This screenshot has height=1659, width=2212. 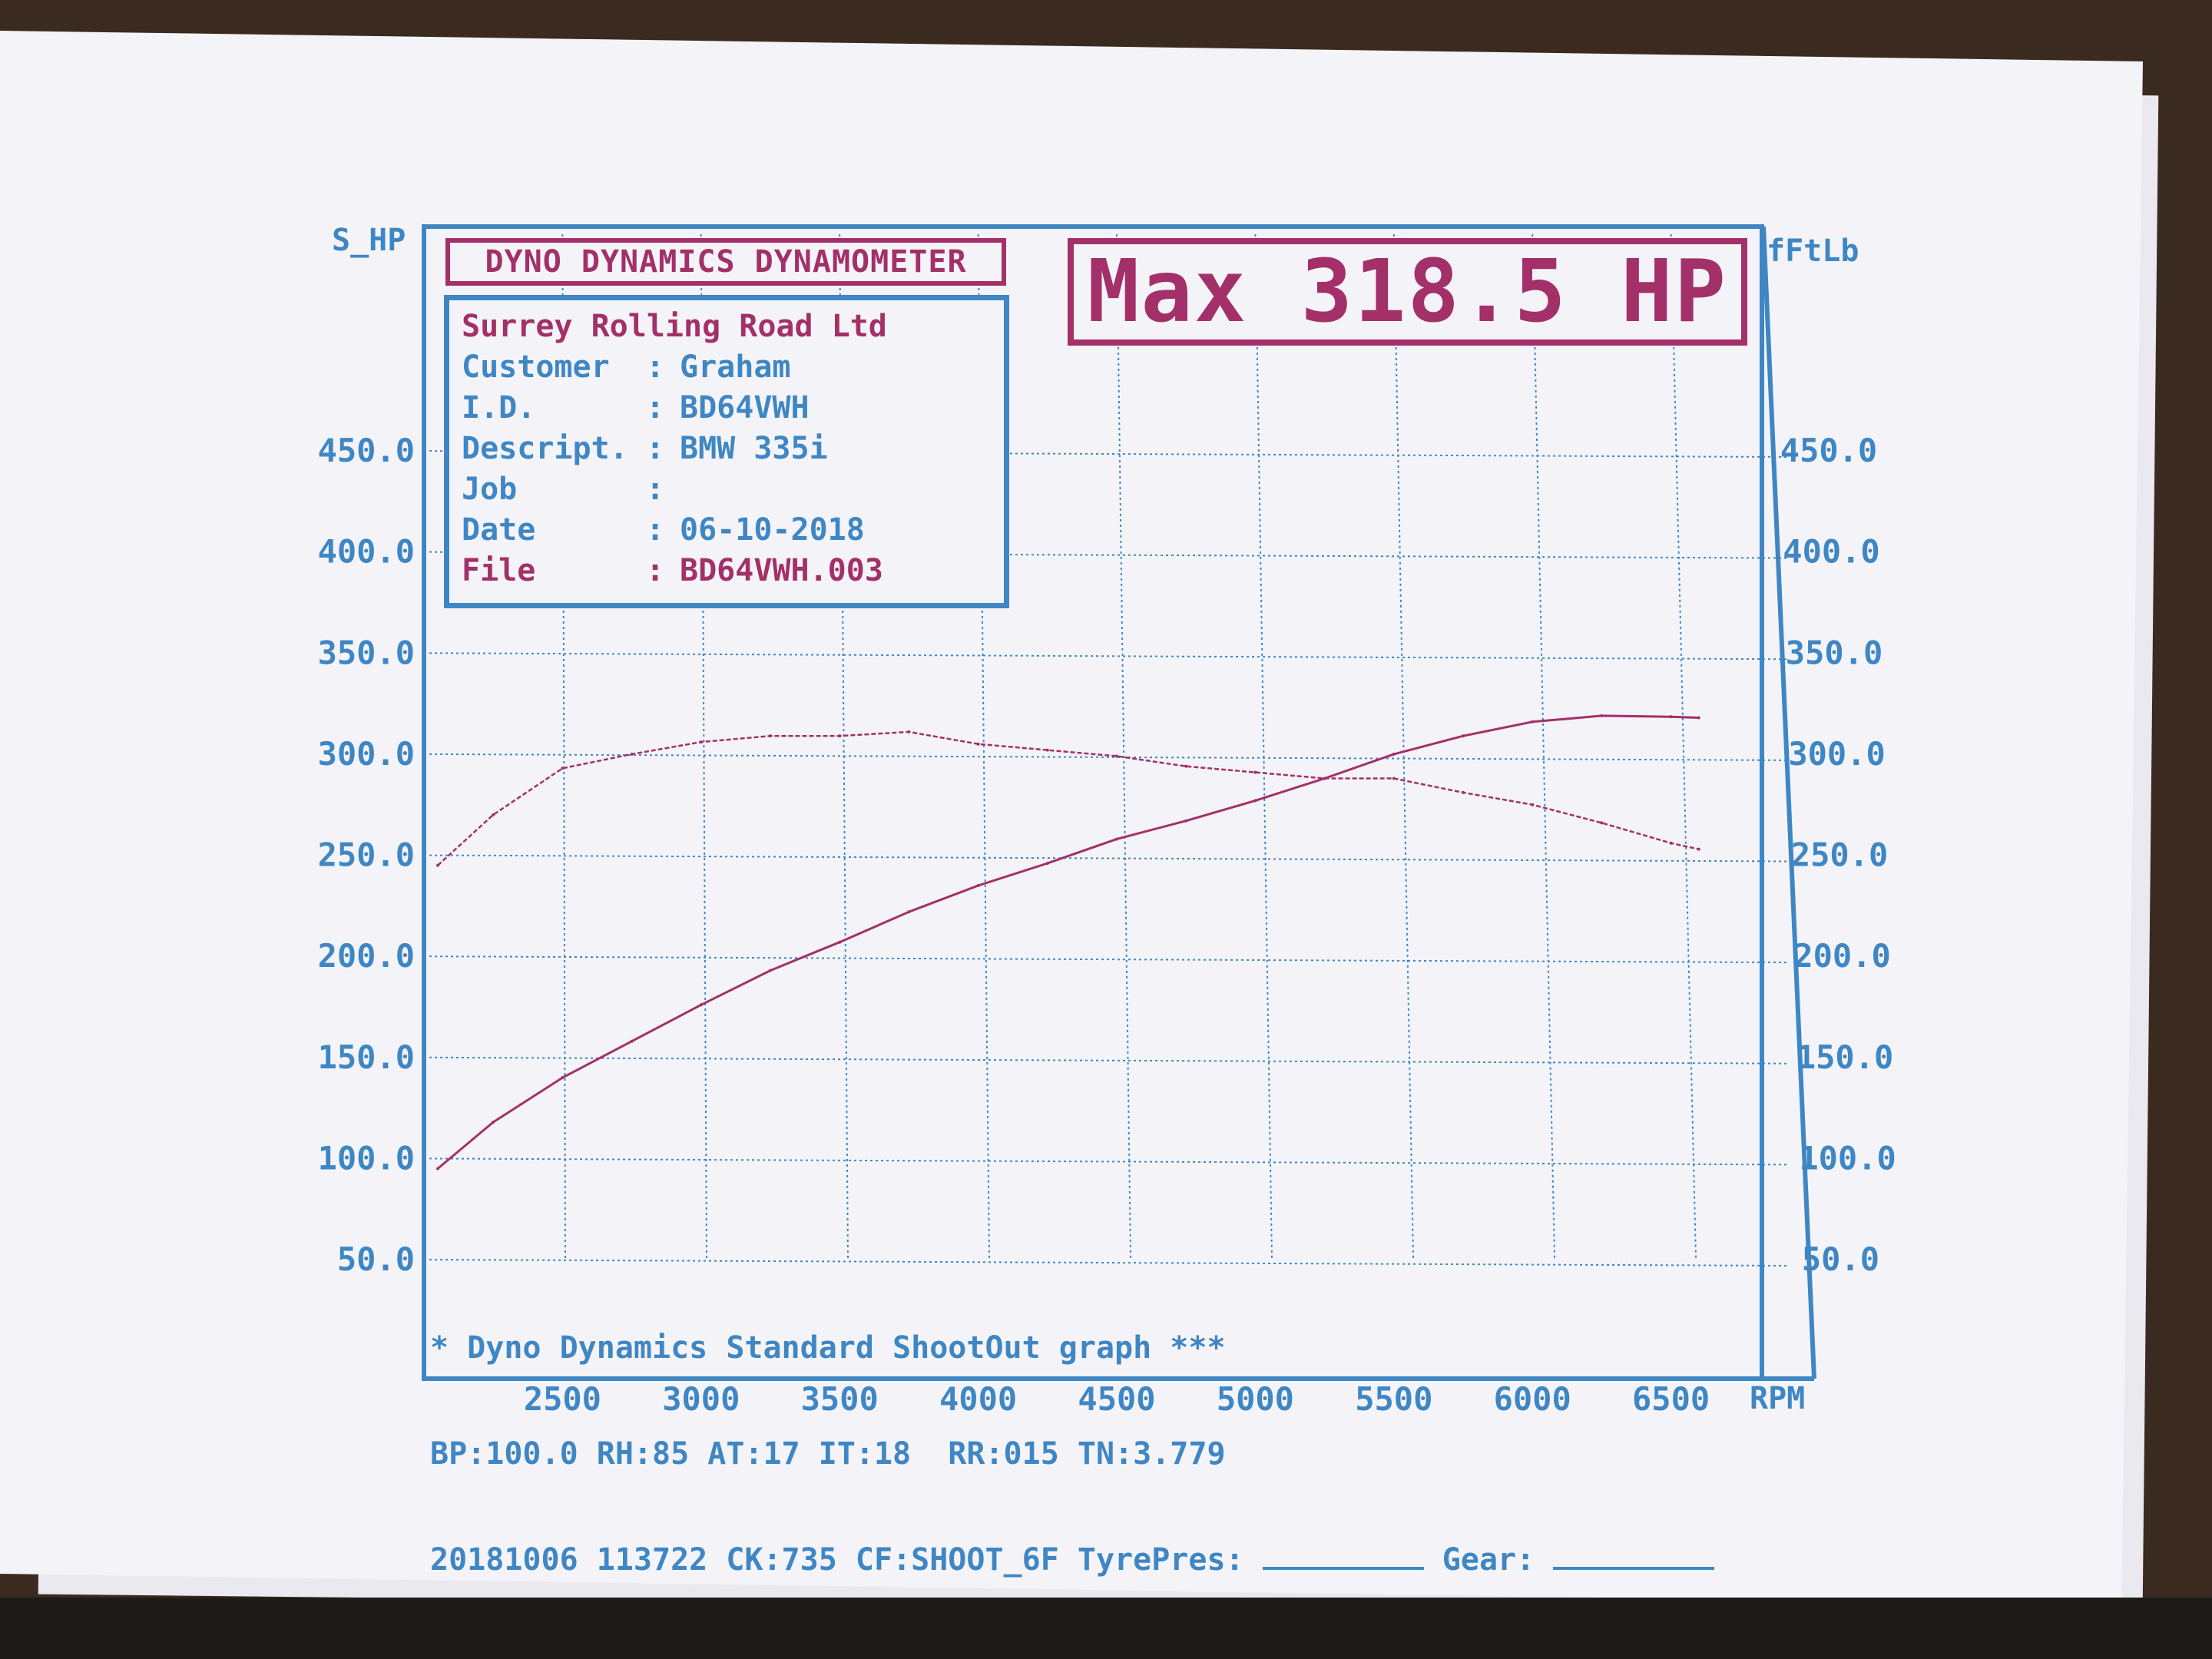 What do you see at coordinates (1844, 1057) in the screenshot?
I see `y-tick-label-right: 150.0` at bounding box center [1844, 1057].